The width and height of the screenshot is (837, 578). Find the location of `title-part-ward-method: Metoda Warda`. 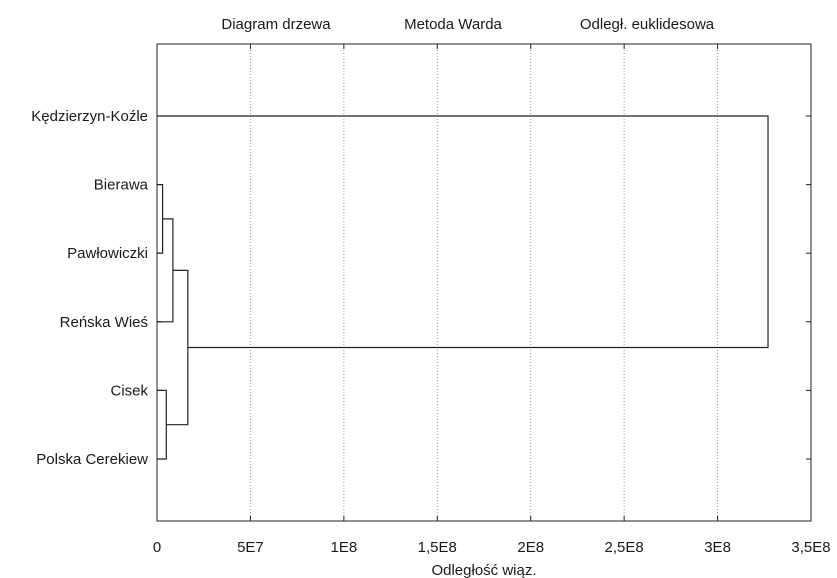

title-part-ward-method: Metoda Warda is located at coordinates (453, 24).